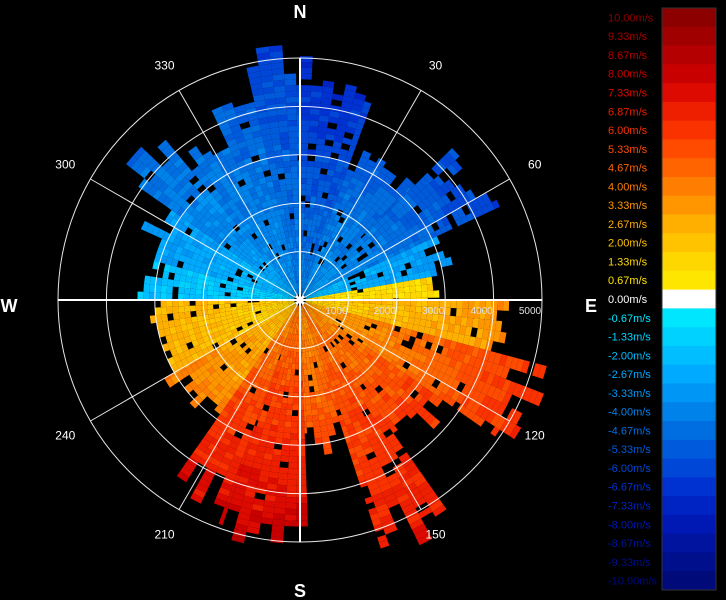 The image size is (726, 600). Describe the element at coordinates (360, 195) in the screenshot. I see `bearing-line` at that location.